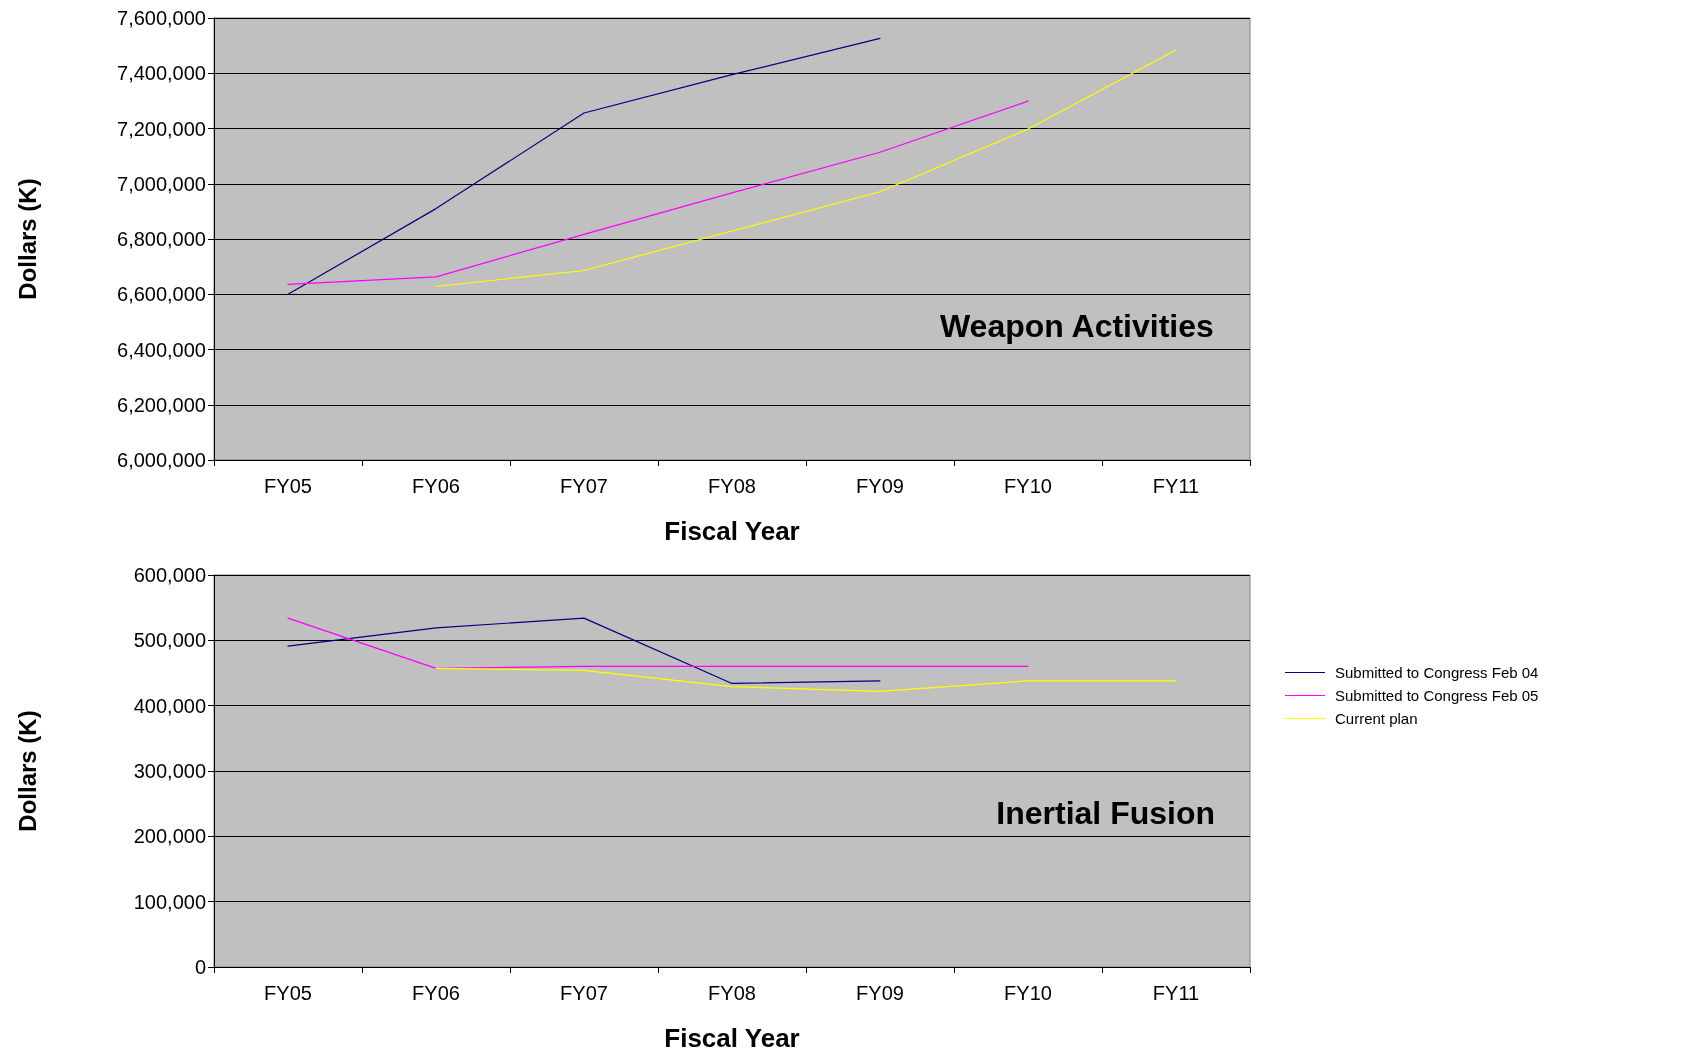 Image resolution: width=1681 pixels, height=1056 pixels. Describe the element at coordinates (169, 771) in the screenshot. I see `y-tick-label: 300,000` at that location.